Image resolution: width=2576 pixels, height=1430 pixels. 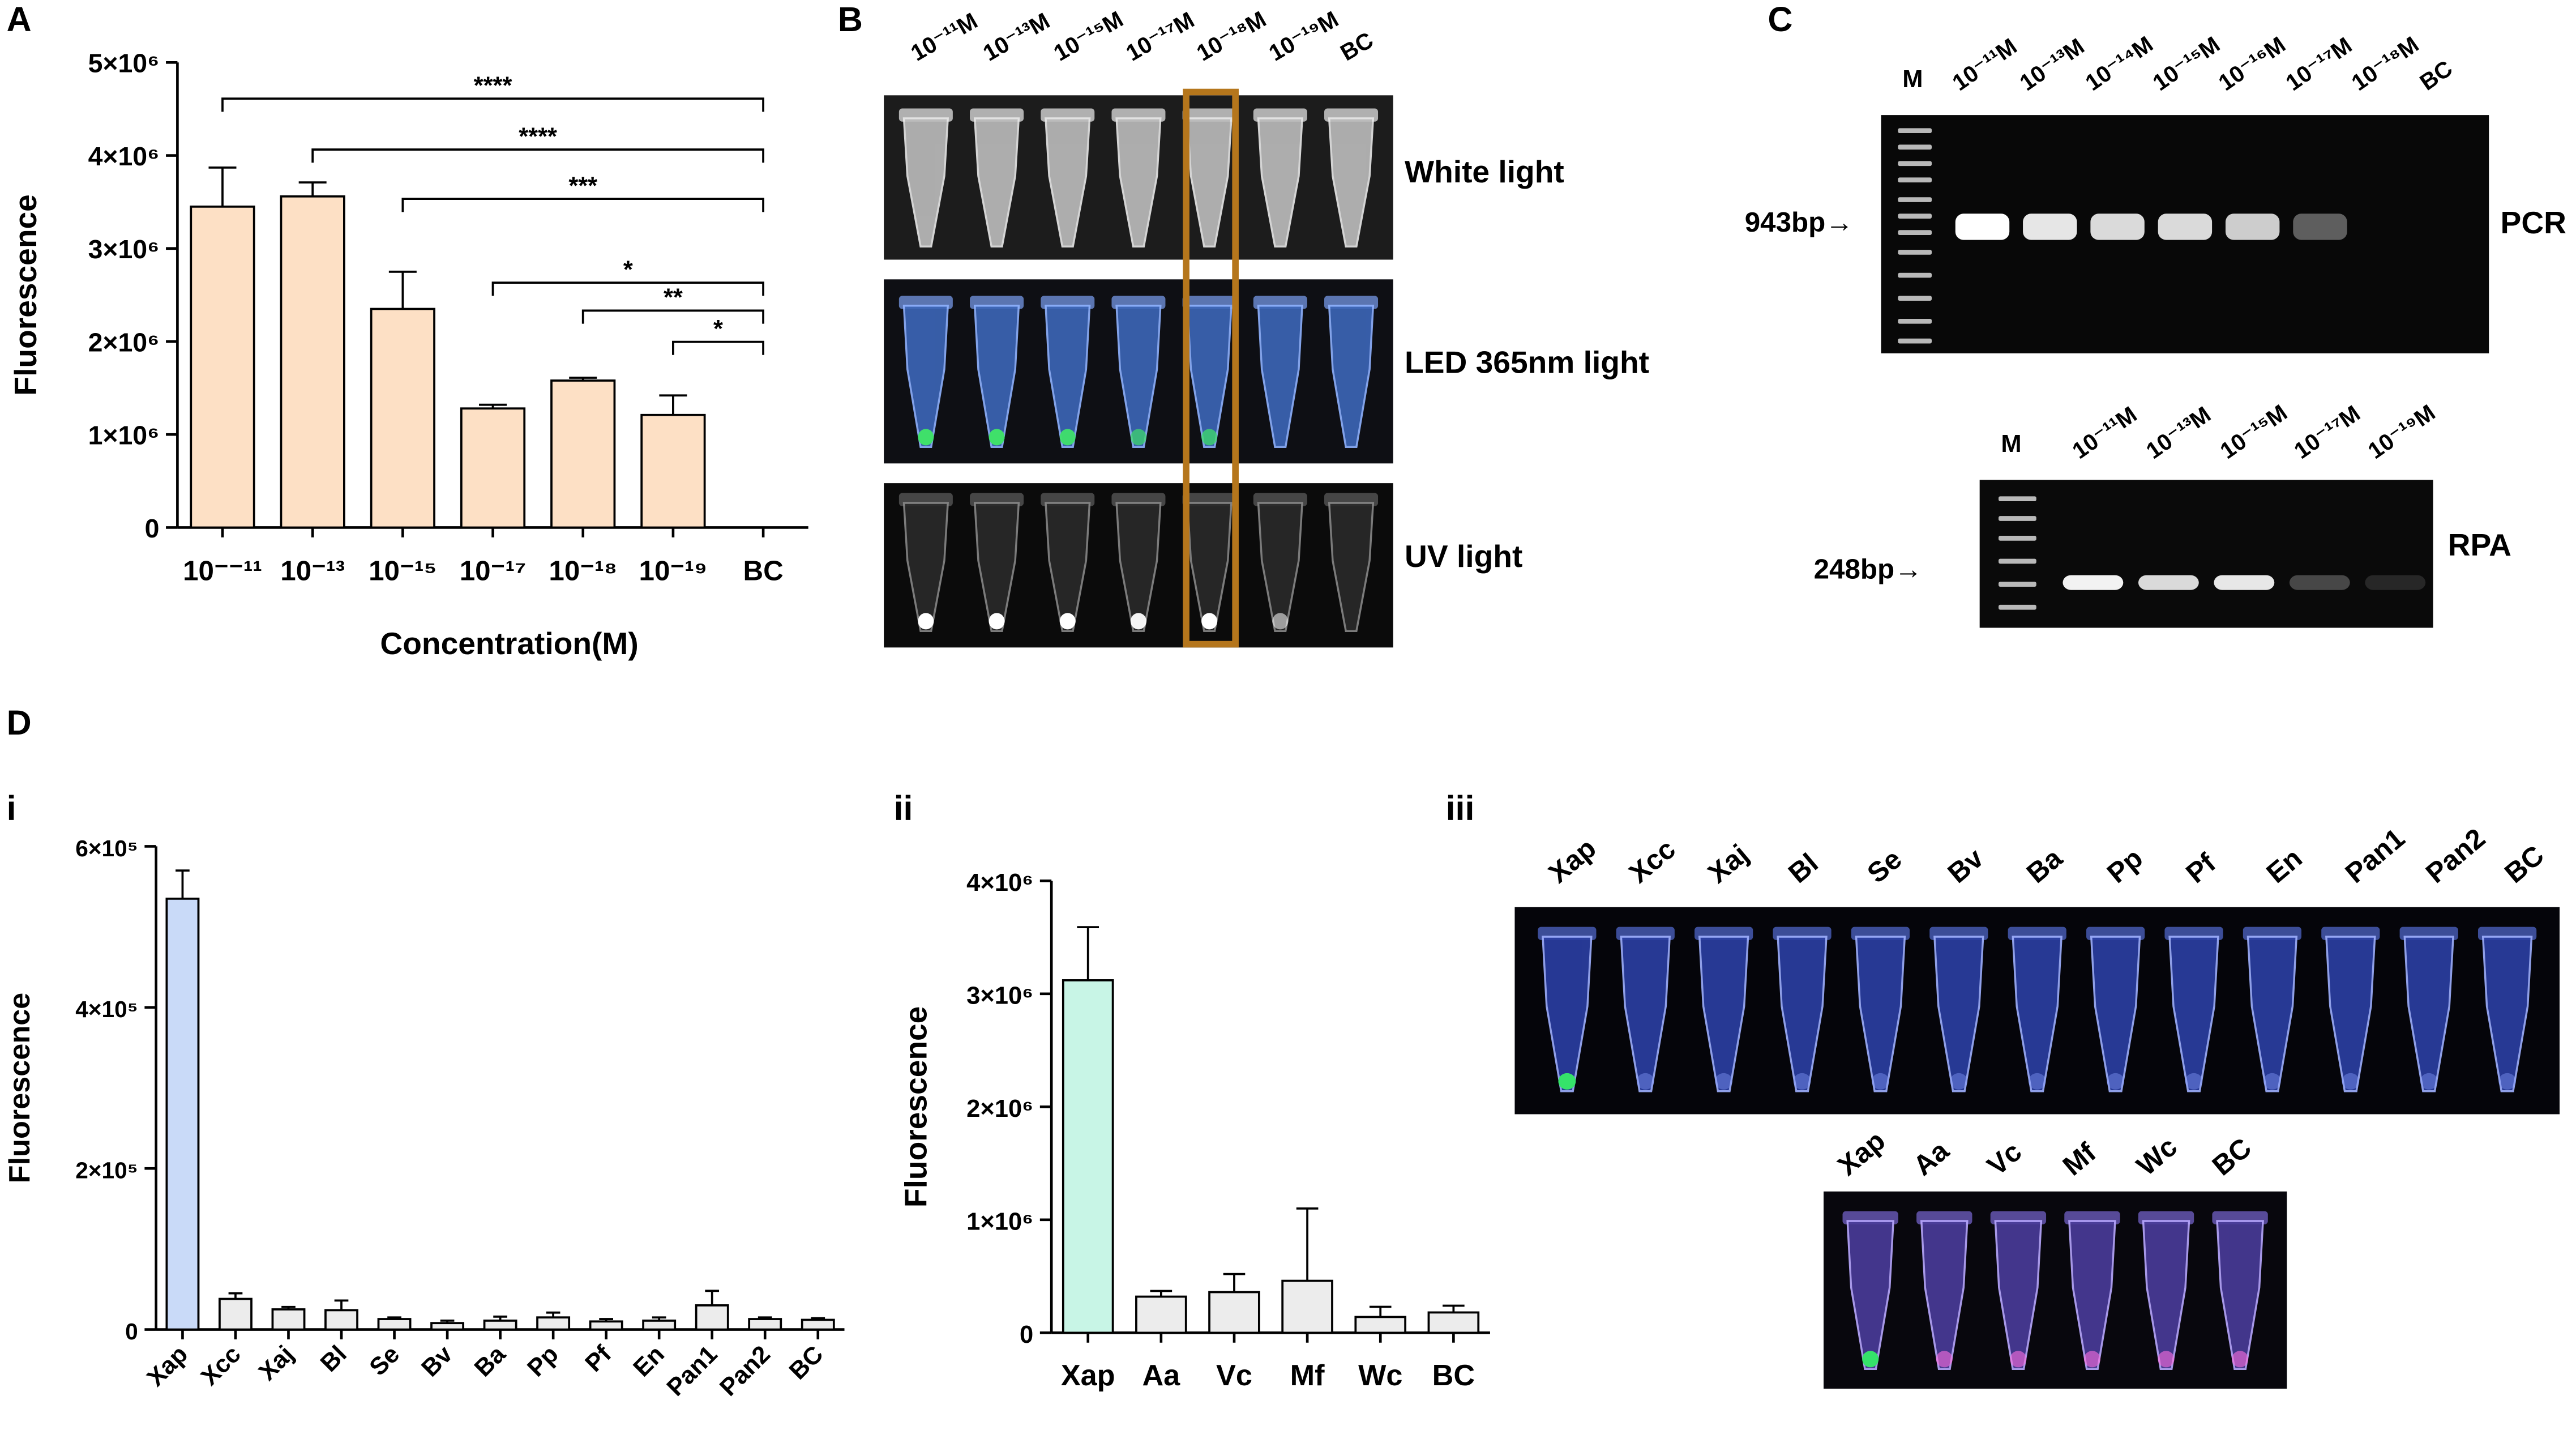 I want to click on sample-label: Pan1, so click(x=2375, y=856).